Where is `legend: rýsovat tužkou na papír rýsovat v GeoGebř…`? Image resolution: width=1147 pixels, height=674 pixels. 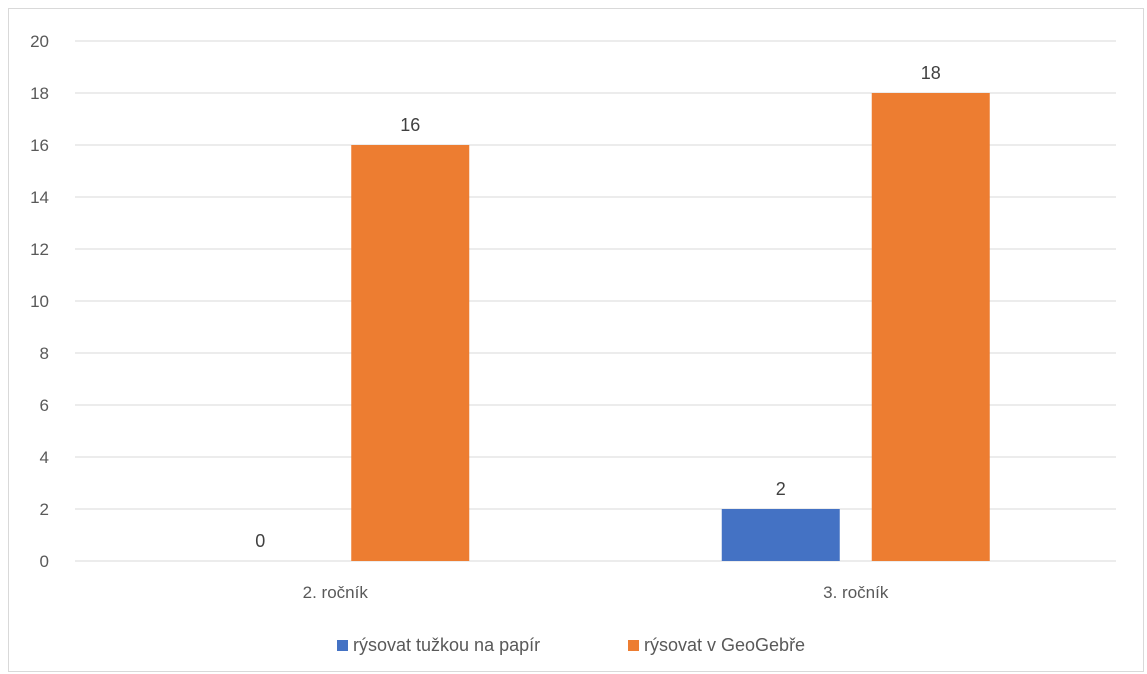
legend: rýsovat tužkou na papír rýsovat v GeoGebř… is located at coordinates (571, 645).